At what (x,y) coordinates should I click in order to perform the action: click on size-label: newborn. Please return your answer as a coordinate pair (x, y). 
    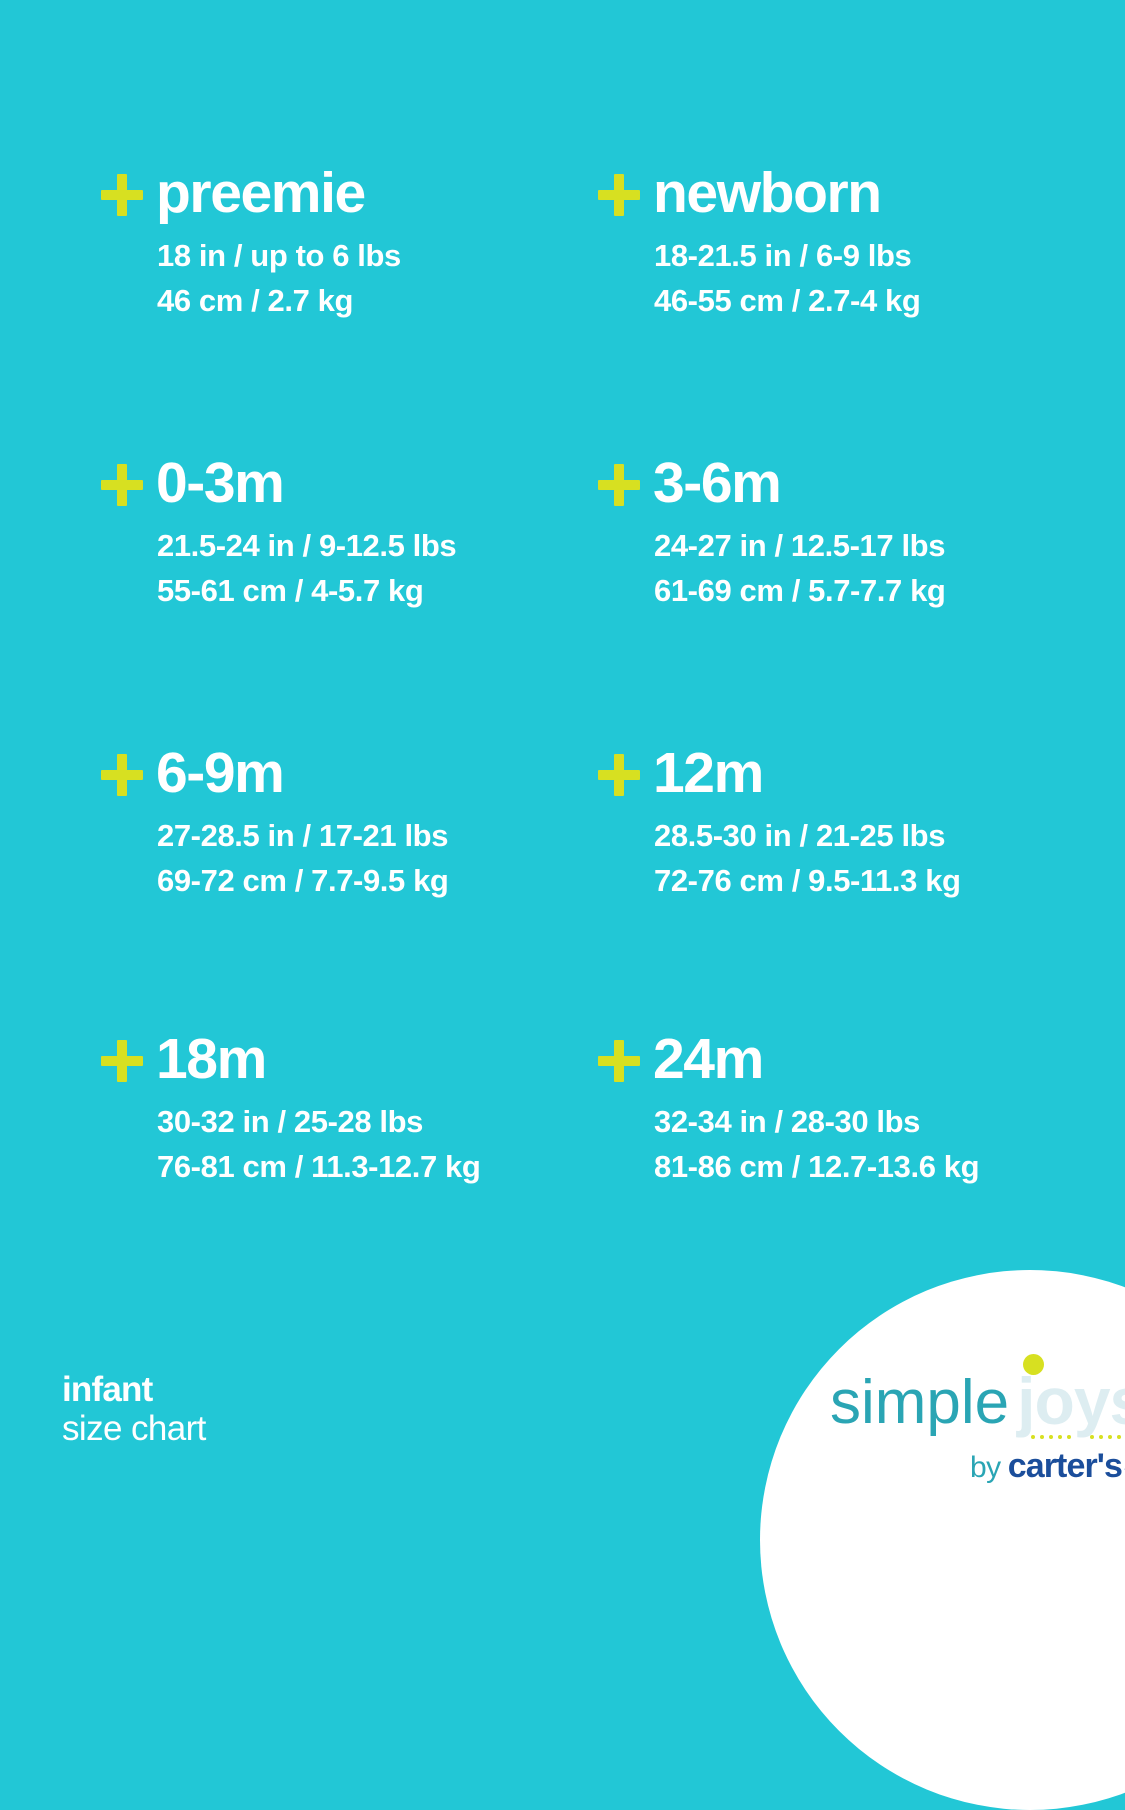
    Looking at the image, I should click on (767, 192).